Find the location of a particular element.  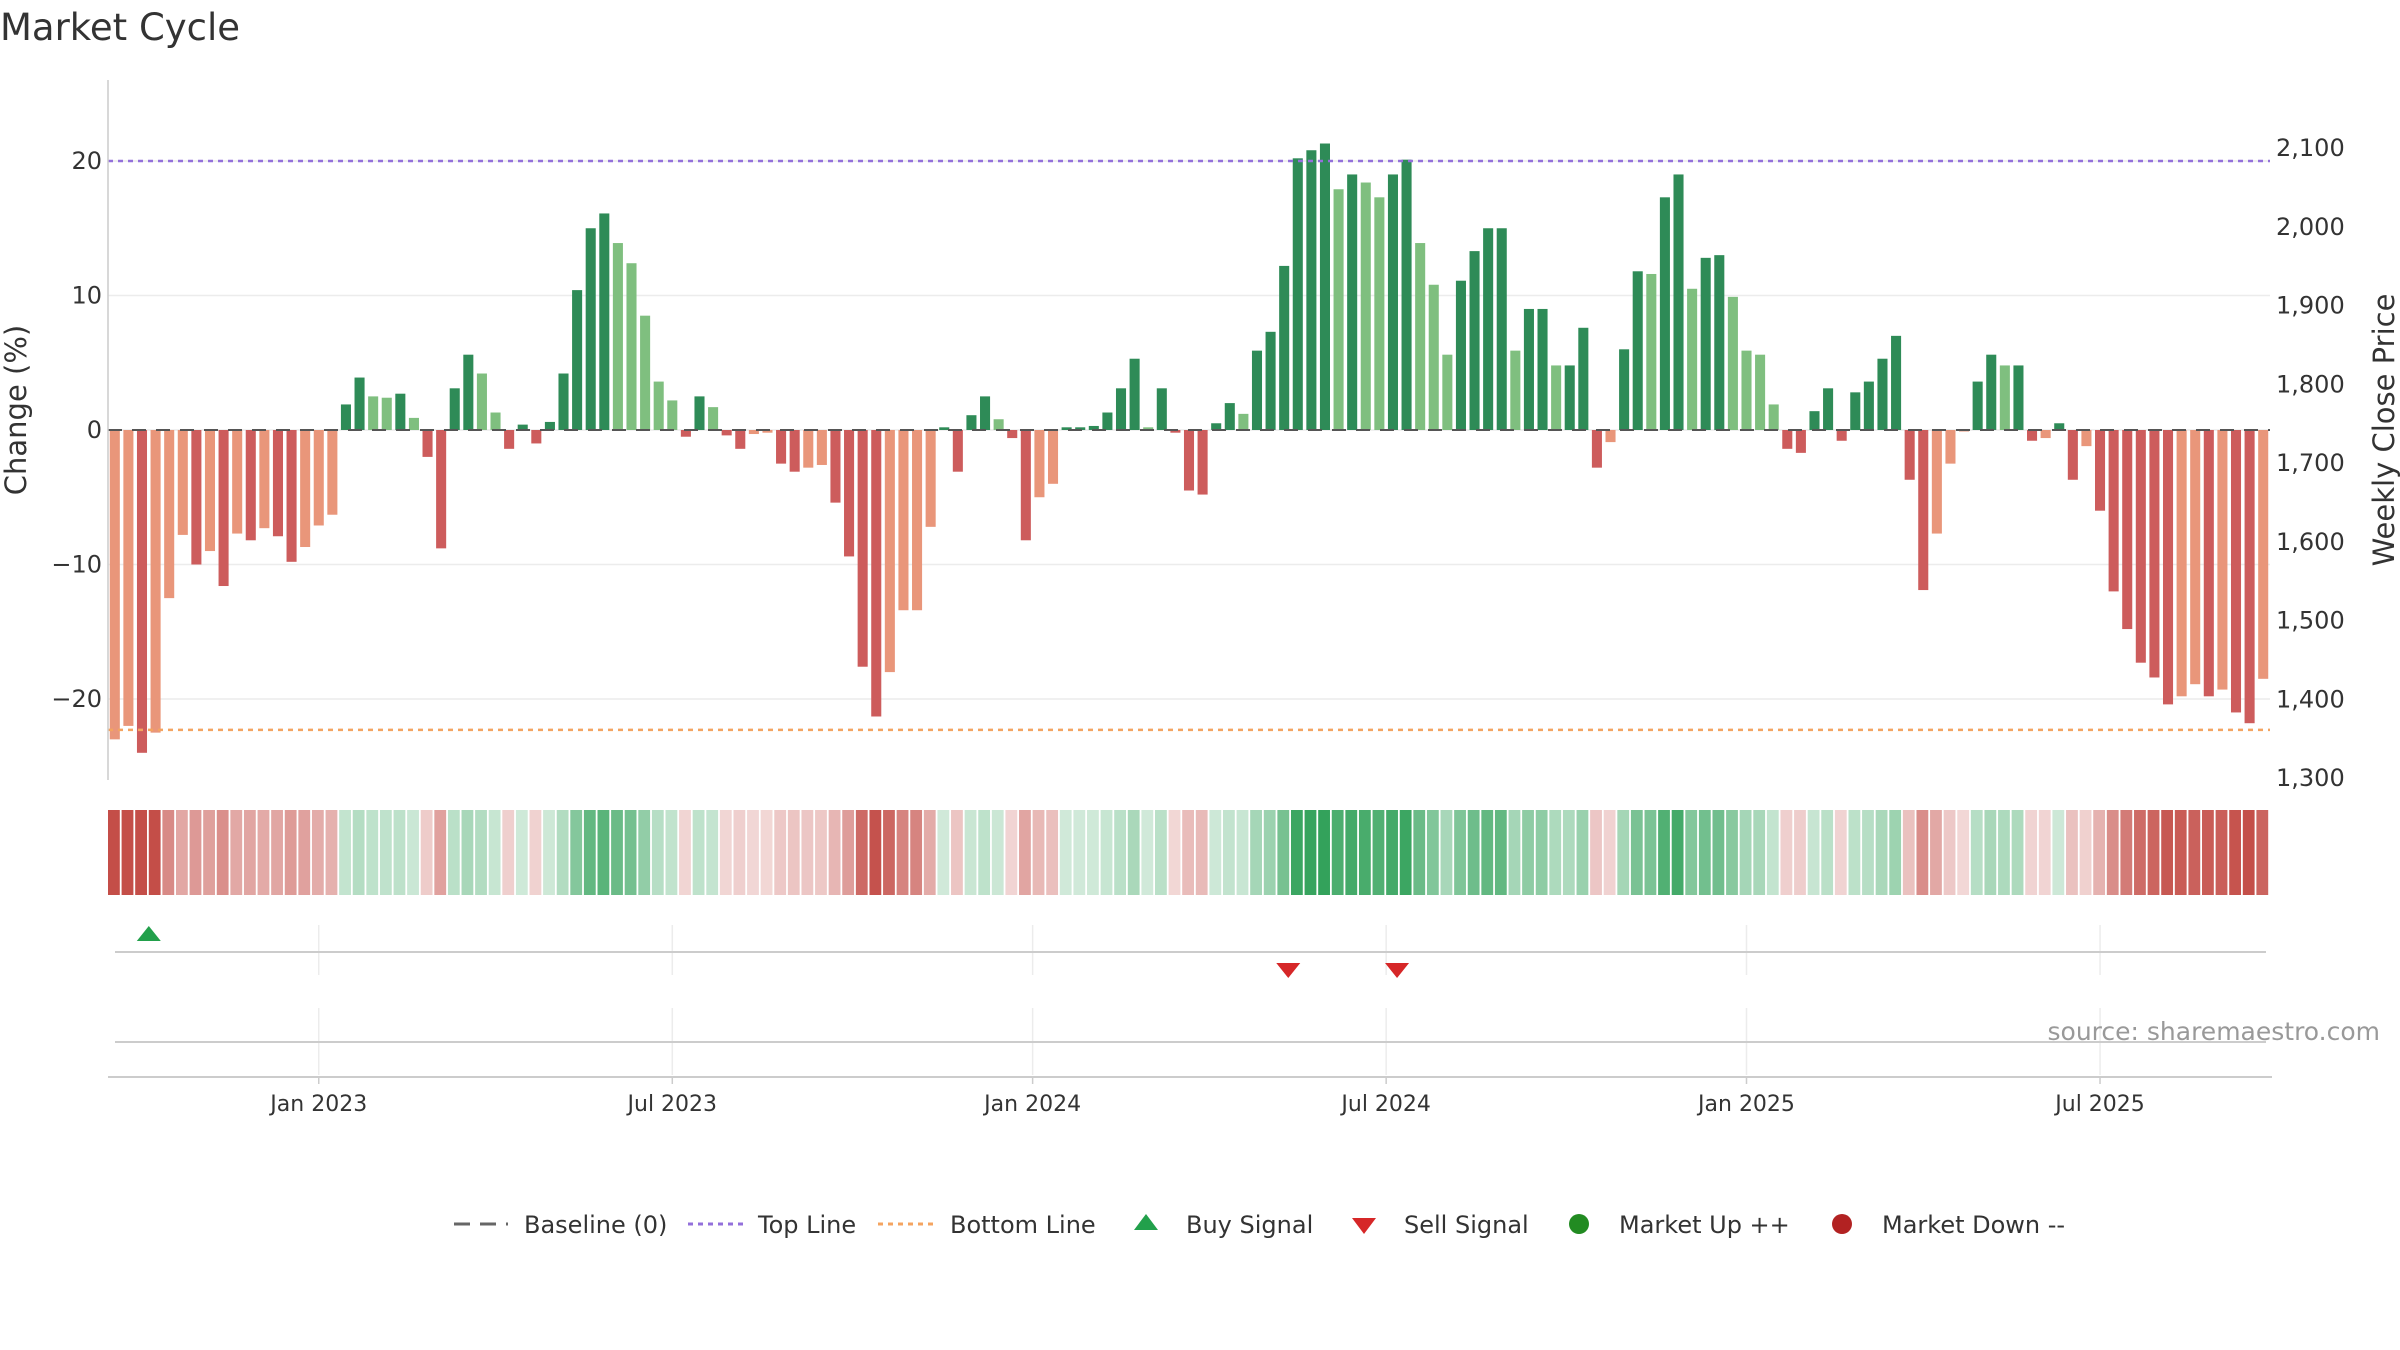

y2-tick-label: 2,100 is located at coordinates (2310, 148).